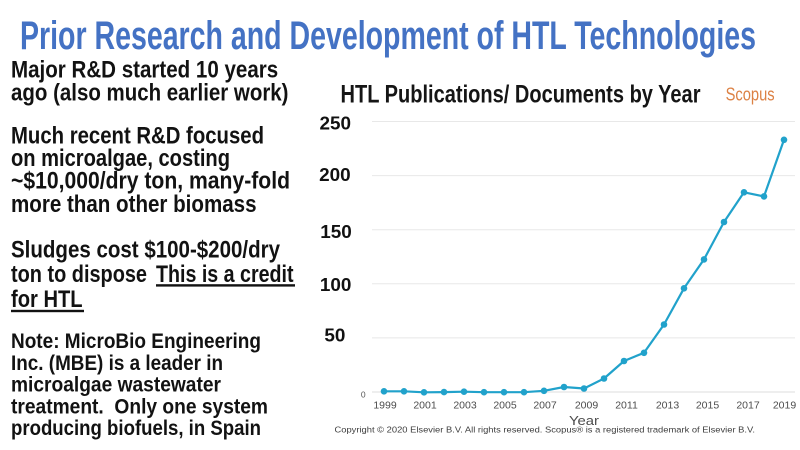  What do you see at coordinates (505, 406) in the screenshot?
I see `svg-text: 2005` at bounding box center [505, 406].